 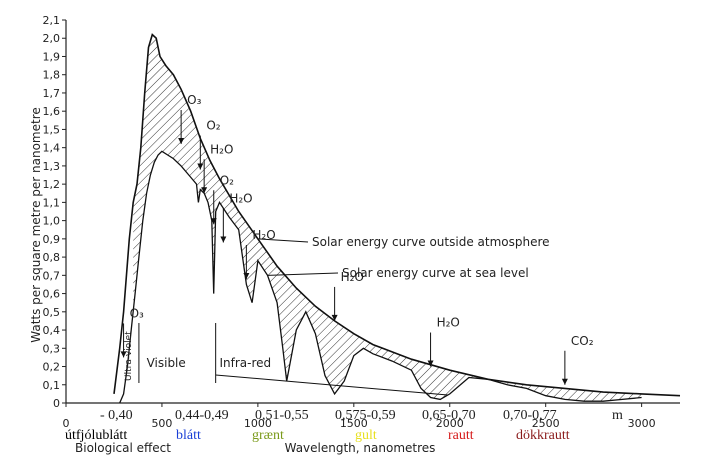 I want to click on region-label-visible: Visible, so click(x=166, y=363).